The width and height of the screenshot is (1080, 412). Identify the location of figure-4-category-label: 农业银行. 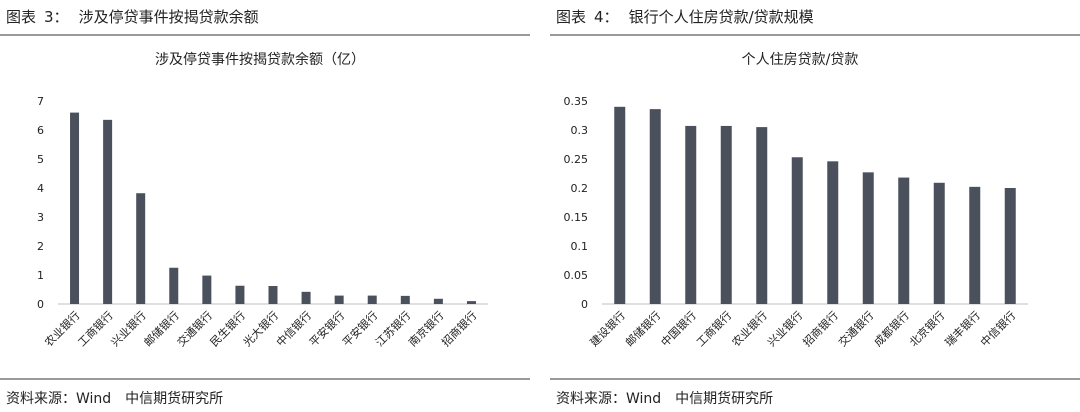
(749, 328).